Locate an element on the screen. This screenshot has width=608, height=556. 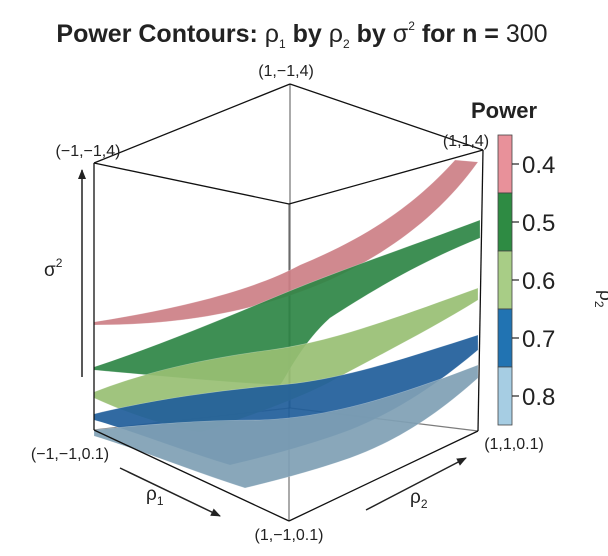
legend-title: Power is located at coordinates (504, 110).